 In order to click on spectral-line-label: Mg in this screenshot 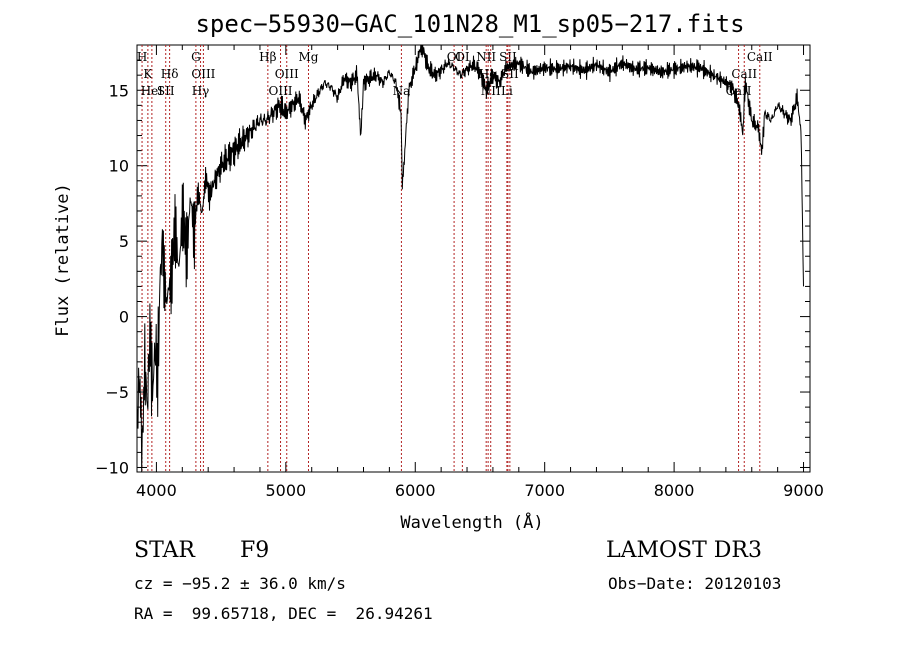, I will do `click(309, 57)`.